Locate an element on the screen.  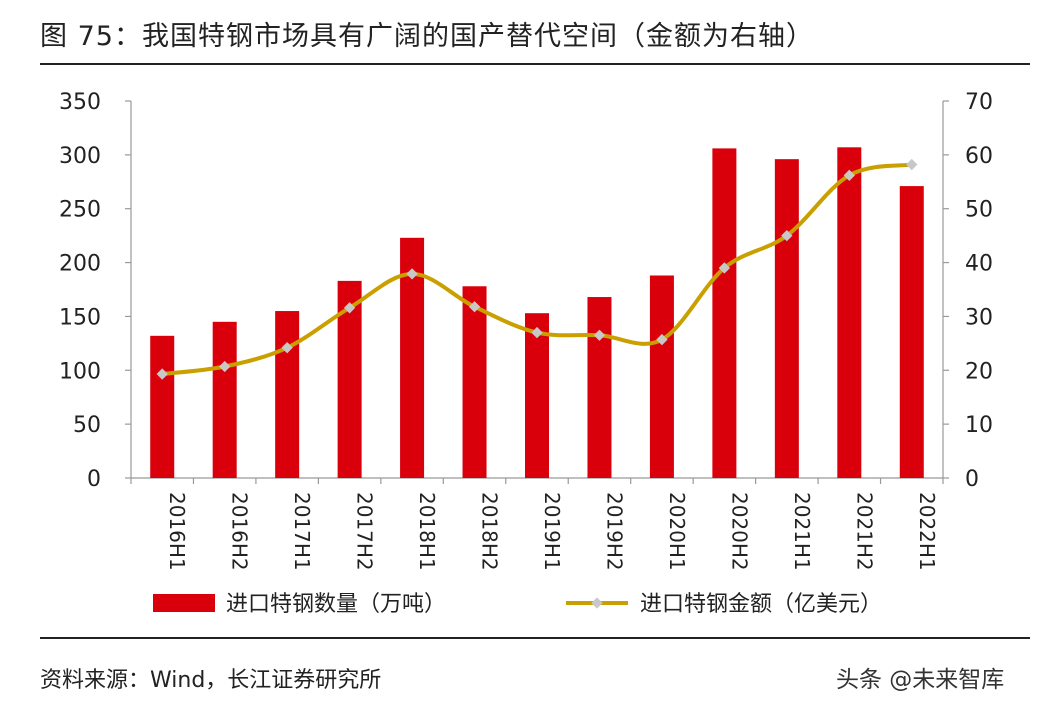
x-tick-label: 2021H2 is located at coordinates (864, 531).